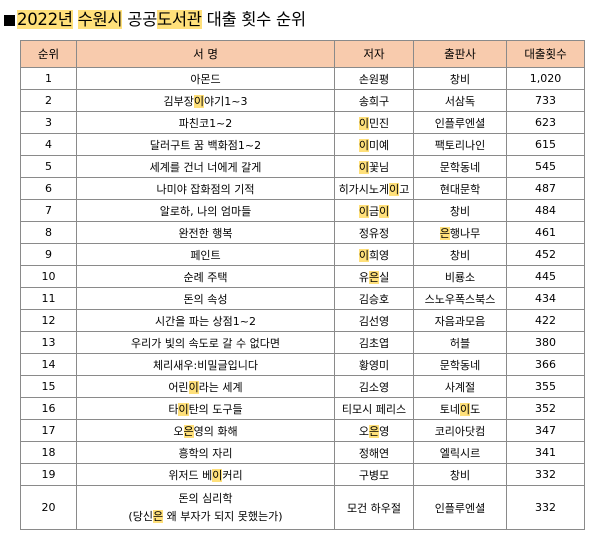  I want to click on table-row: 14 체리새우:비밀글입니다 황영미 문학동네 366, so click(302, 364).